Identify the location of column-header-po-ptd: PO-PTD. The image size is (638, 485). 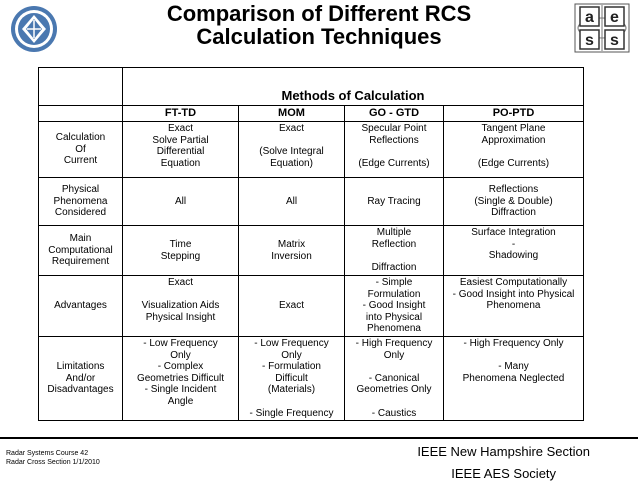
(513, 113).